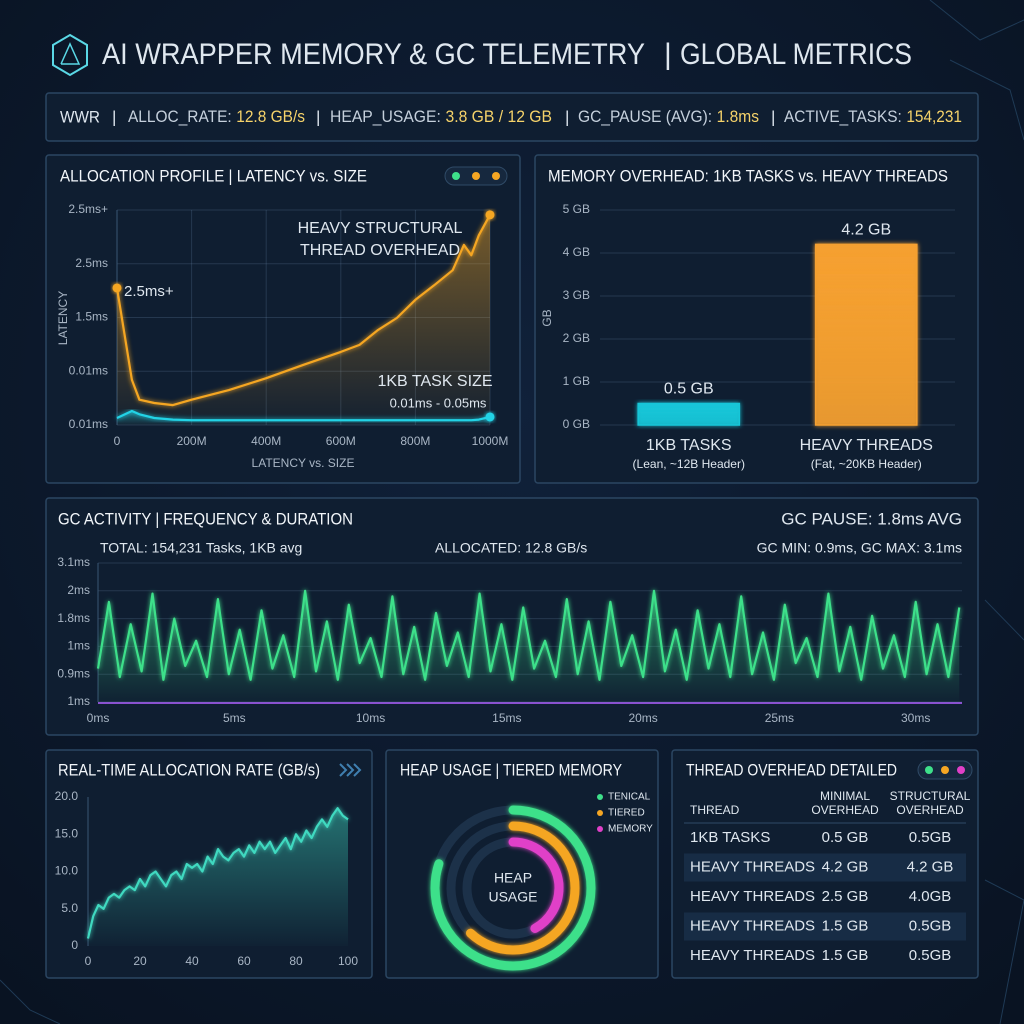 This screenshot has height=1024, width=1024. I want to click on x-tick-label: 60, so click(244, 961).